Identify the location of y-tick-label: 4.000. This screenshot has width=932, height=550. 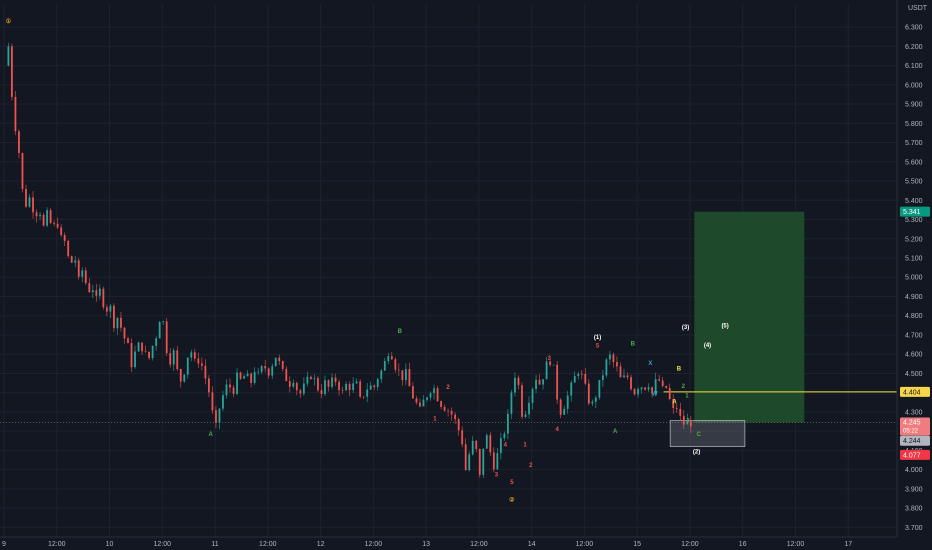
(914, 470).